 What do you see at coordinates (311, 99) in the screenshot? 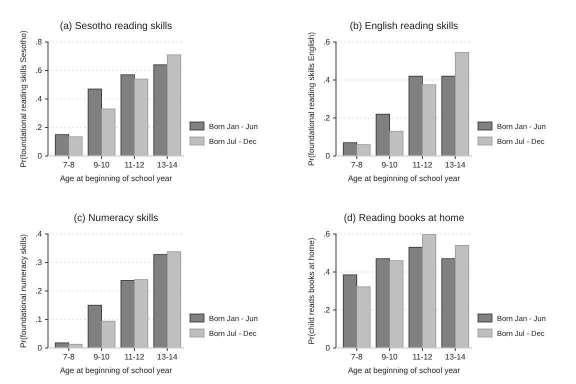
I see `y-axis-title: Pr(foundational reading skills English)` at bounding box center [311, 99].